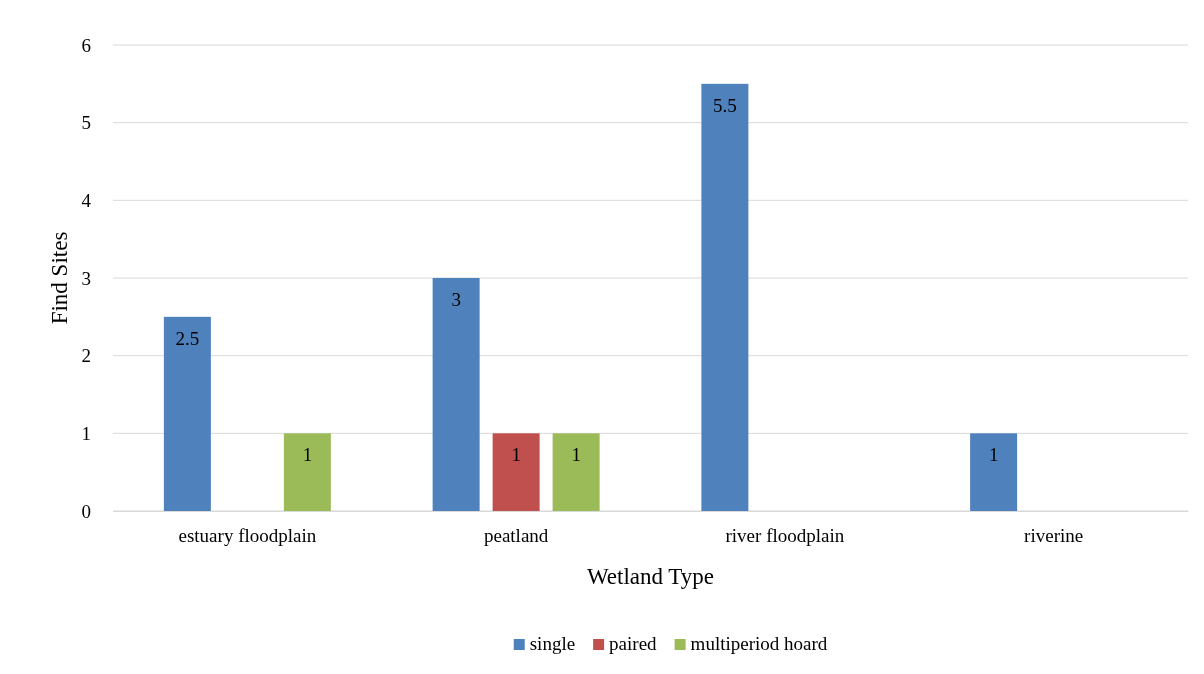 The image size is (1204, 674). What do you see at coordinates (759, 643) in the screenshot?
I see `legend-label: multiperiod hoard` at bounding box center [759, 643].